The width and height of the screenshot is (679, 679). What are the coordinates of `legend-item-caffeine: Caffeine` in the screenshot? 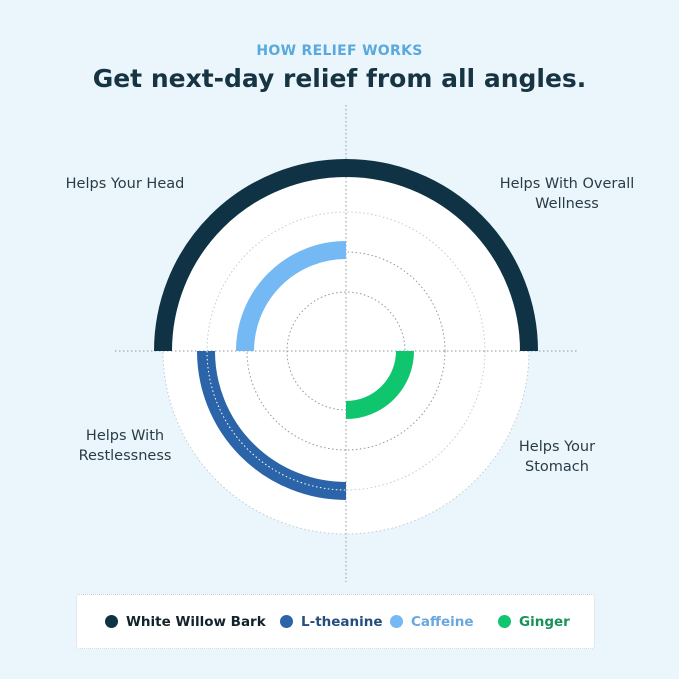 It's located at (432, 622).